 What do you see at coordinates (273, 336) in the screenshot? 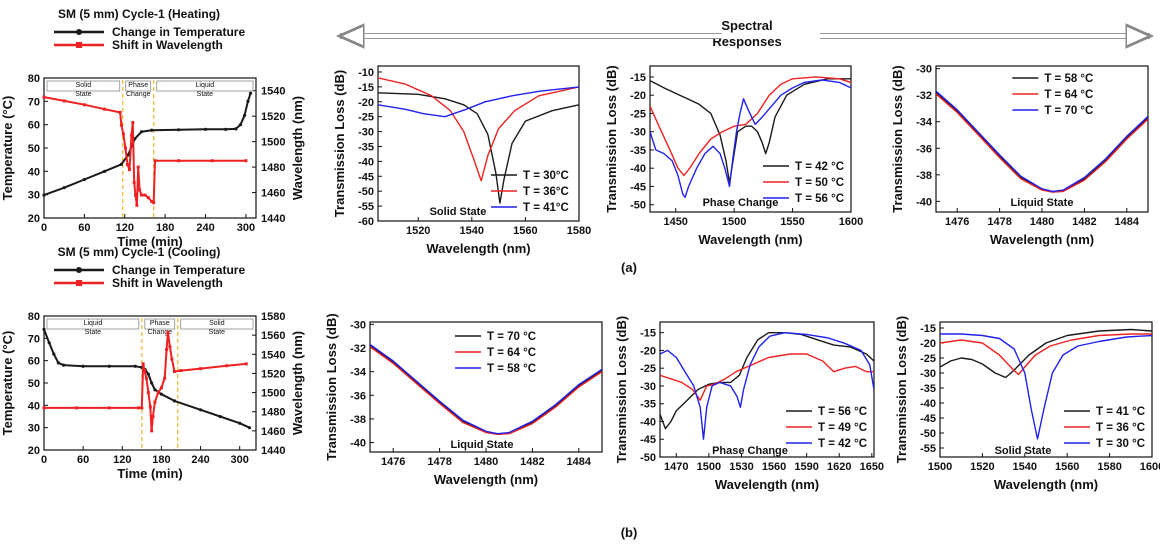
I see `y2-tick-label: 1560` at bounding box center [273, 336].